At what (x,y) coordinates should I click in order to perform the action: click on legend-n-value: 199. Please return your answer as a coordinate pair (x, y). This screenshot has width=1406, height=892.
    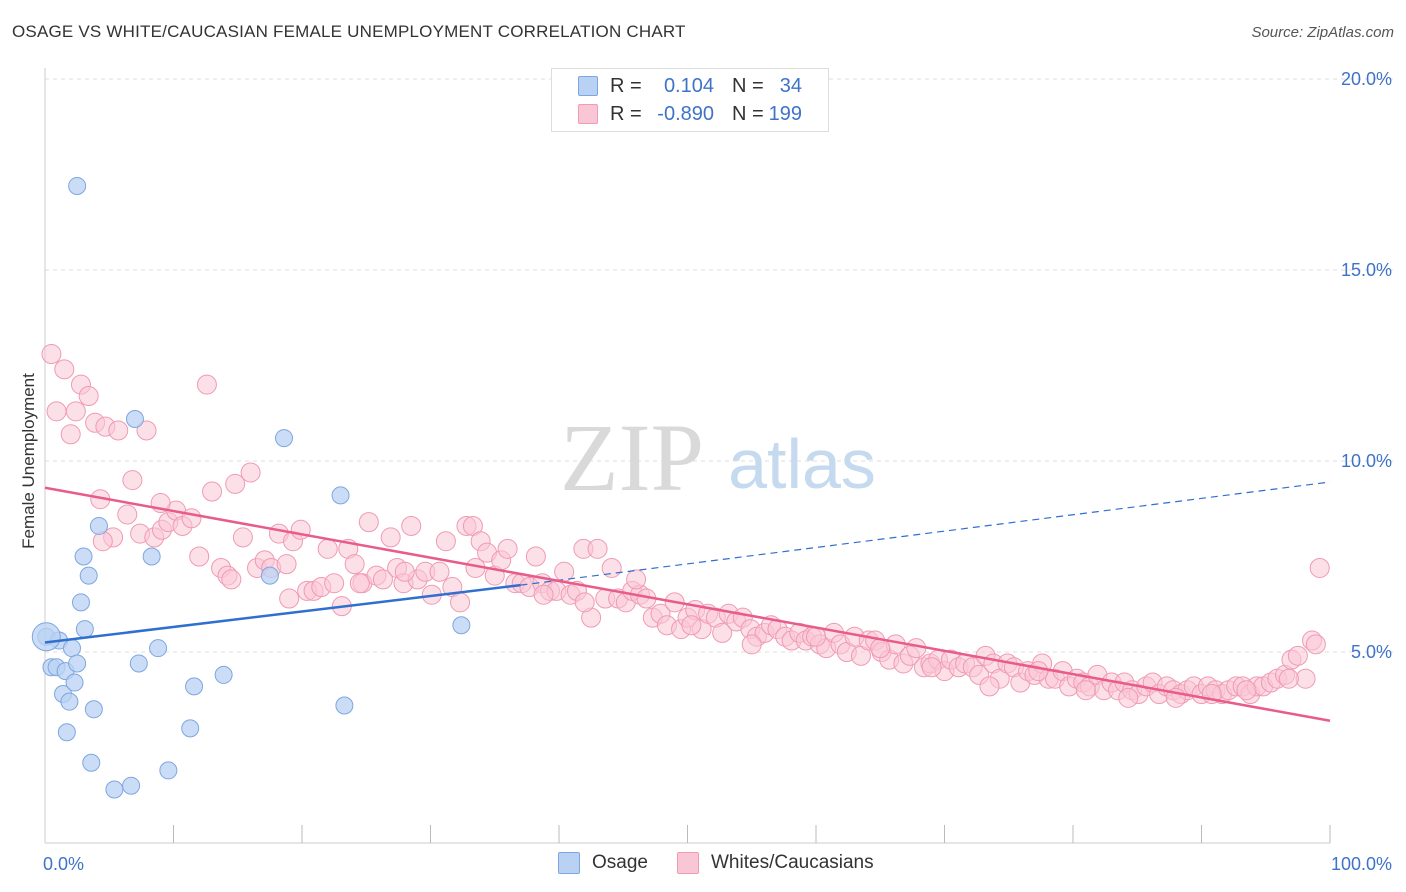
    Looking at the image, I should click on (785, 113).